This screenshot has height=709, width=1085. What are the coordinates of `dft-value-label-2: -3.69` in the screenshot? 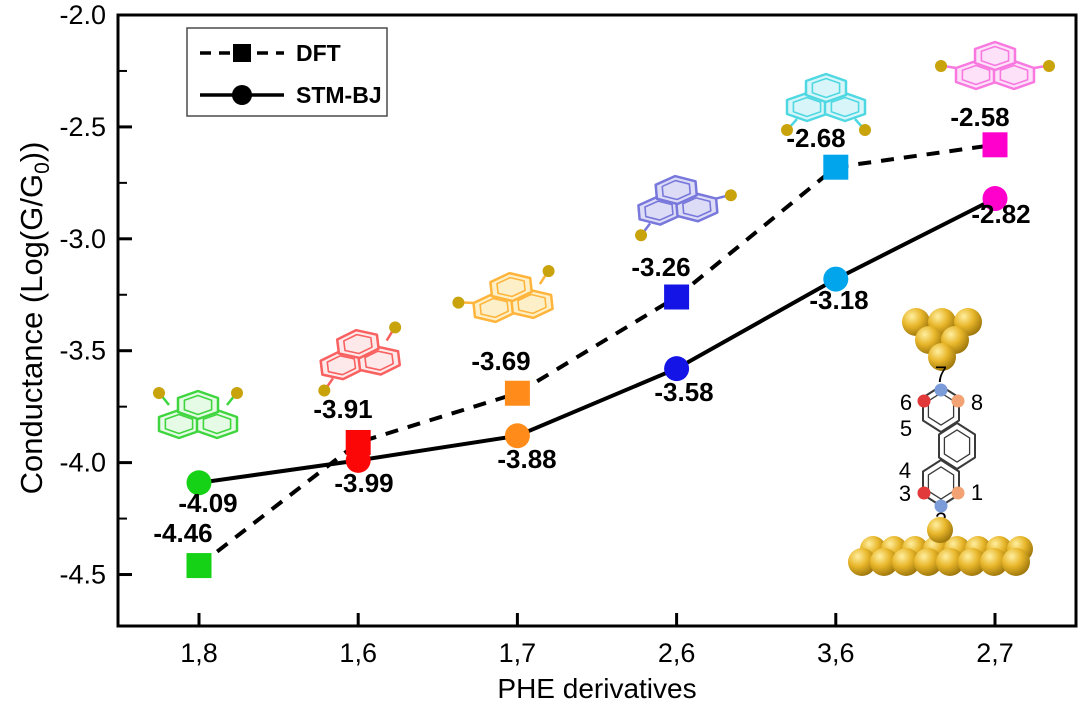 It's located at (500, 361).